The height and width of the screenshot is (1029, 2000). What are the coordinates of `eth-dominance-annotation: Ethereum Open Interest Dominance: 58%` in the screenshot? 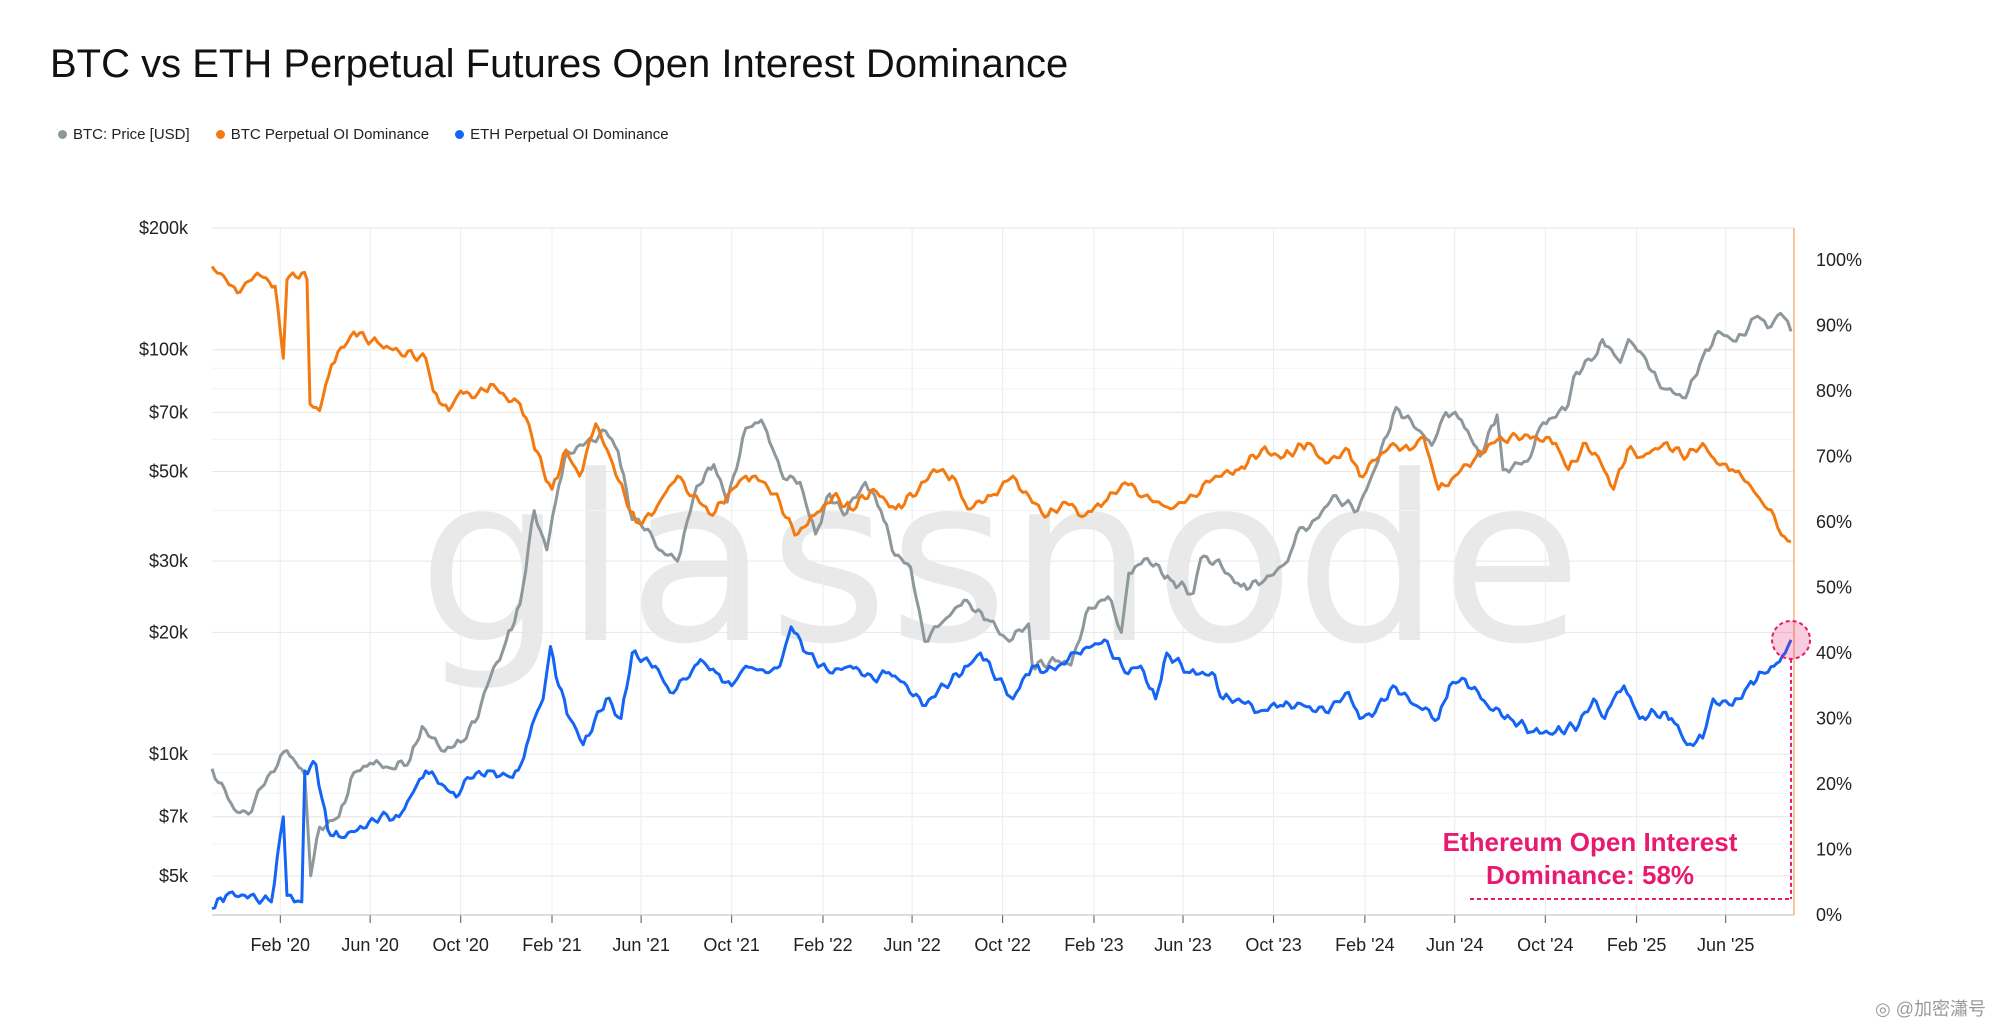 It's located at (1590, 859).